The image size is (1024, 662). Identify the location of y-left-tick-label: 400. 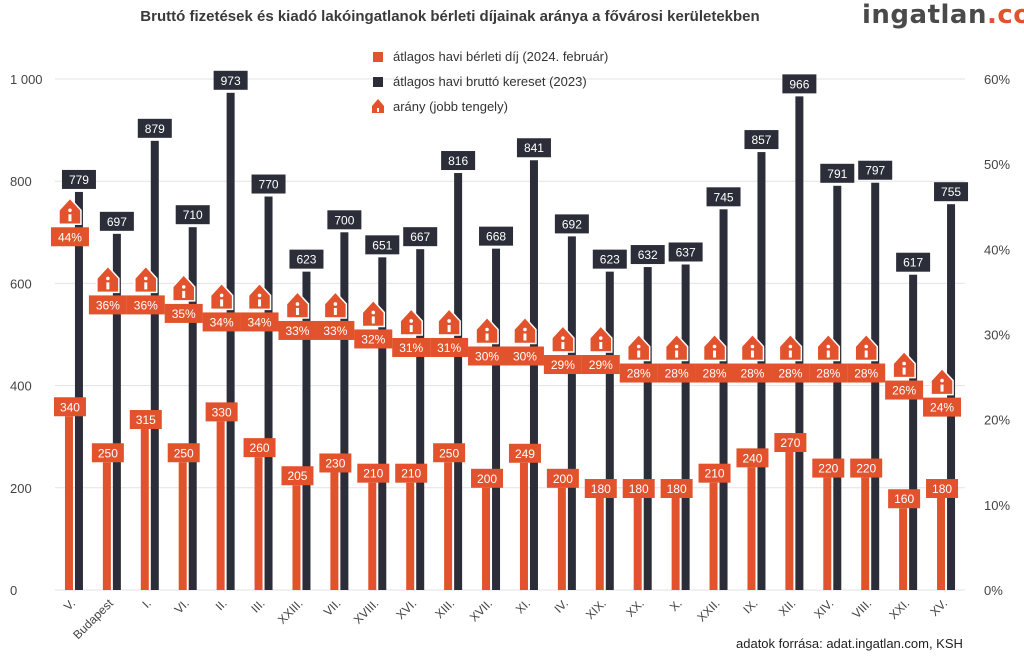
(21, 386).